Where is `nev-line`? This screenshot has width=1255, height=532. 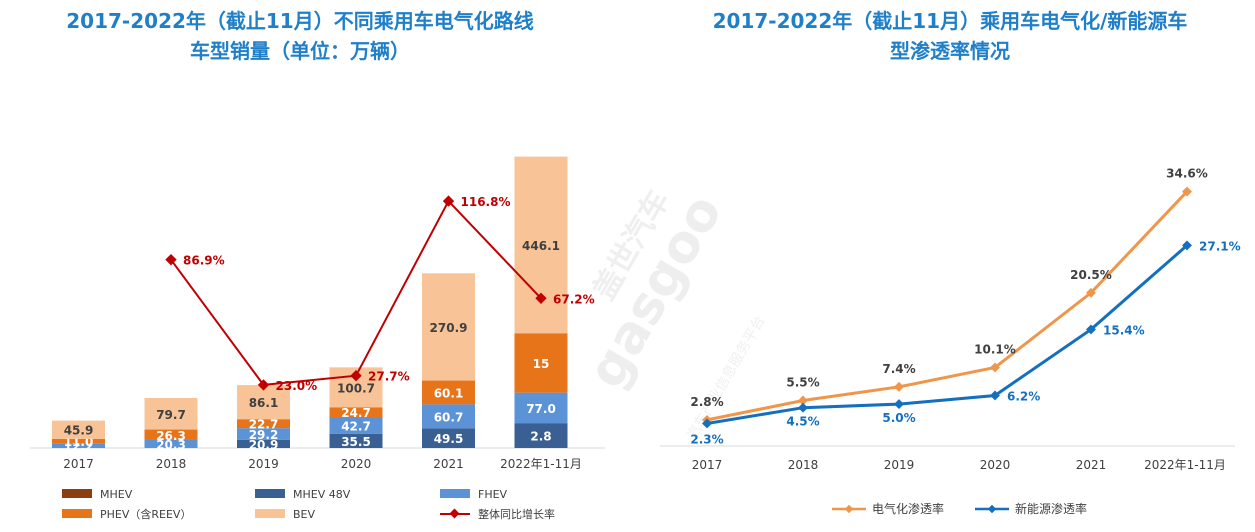
nev-line is located at coordinates (947, 334).